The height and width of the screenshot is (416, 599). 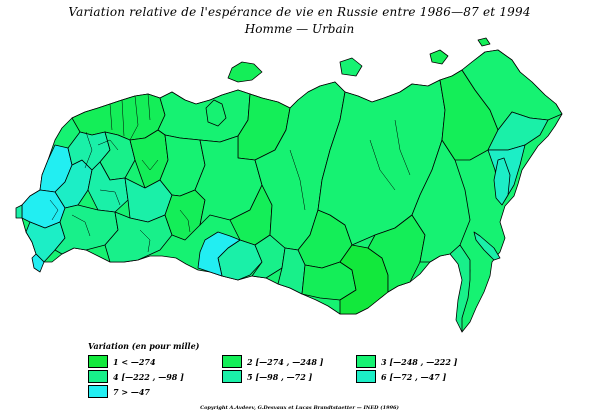 I want to click on island-novosibirsk, so click(x=439, y=57).